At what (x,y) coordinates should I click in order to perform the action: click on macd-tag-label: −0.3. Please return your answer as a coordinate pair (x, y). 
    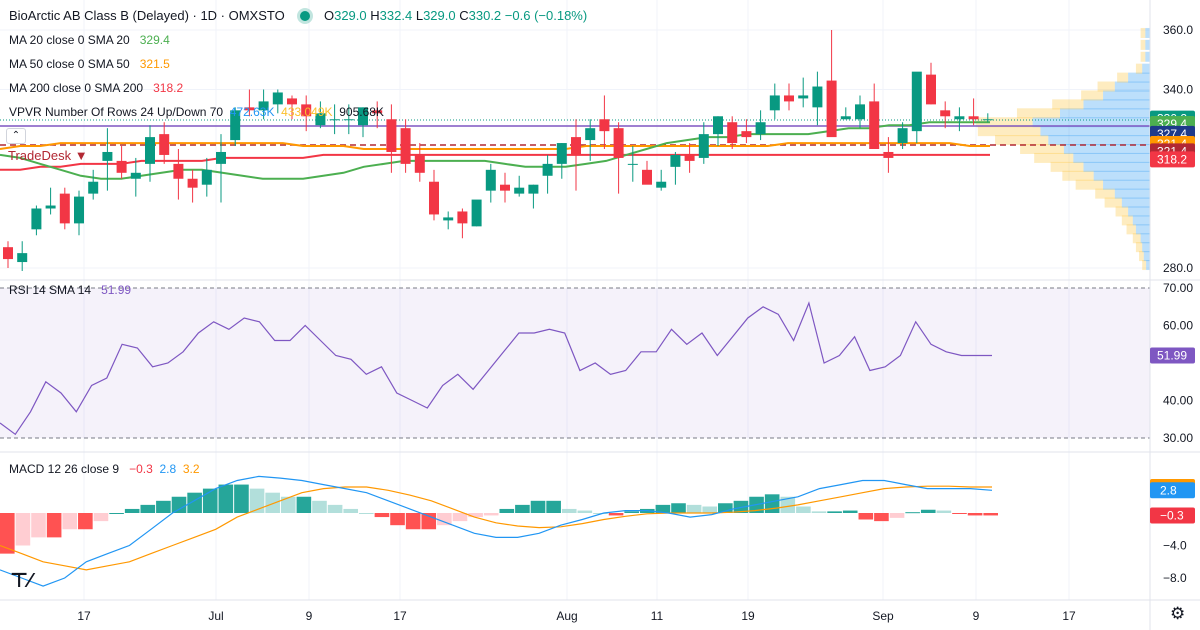
    Looking at the image, I should click on (1172, 515).